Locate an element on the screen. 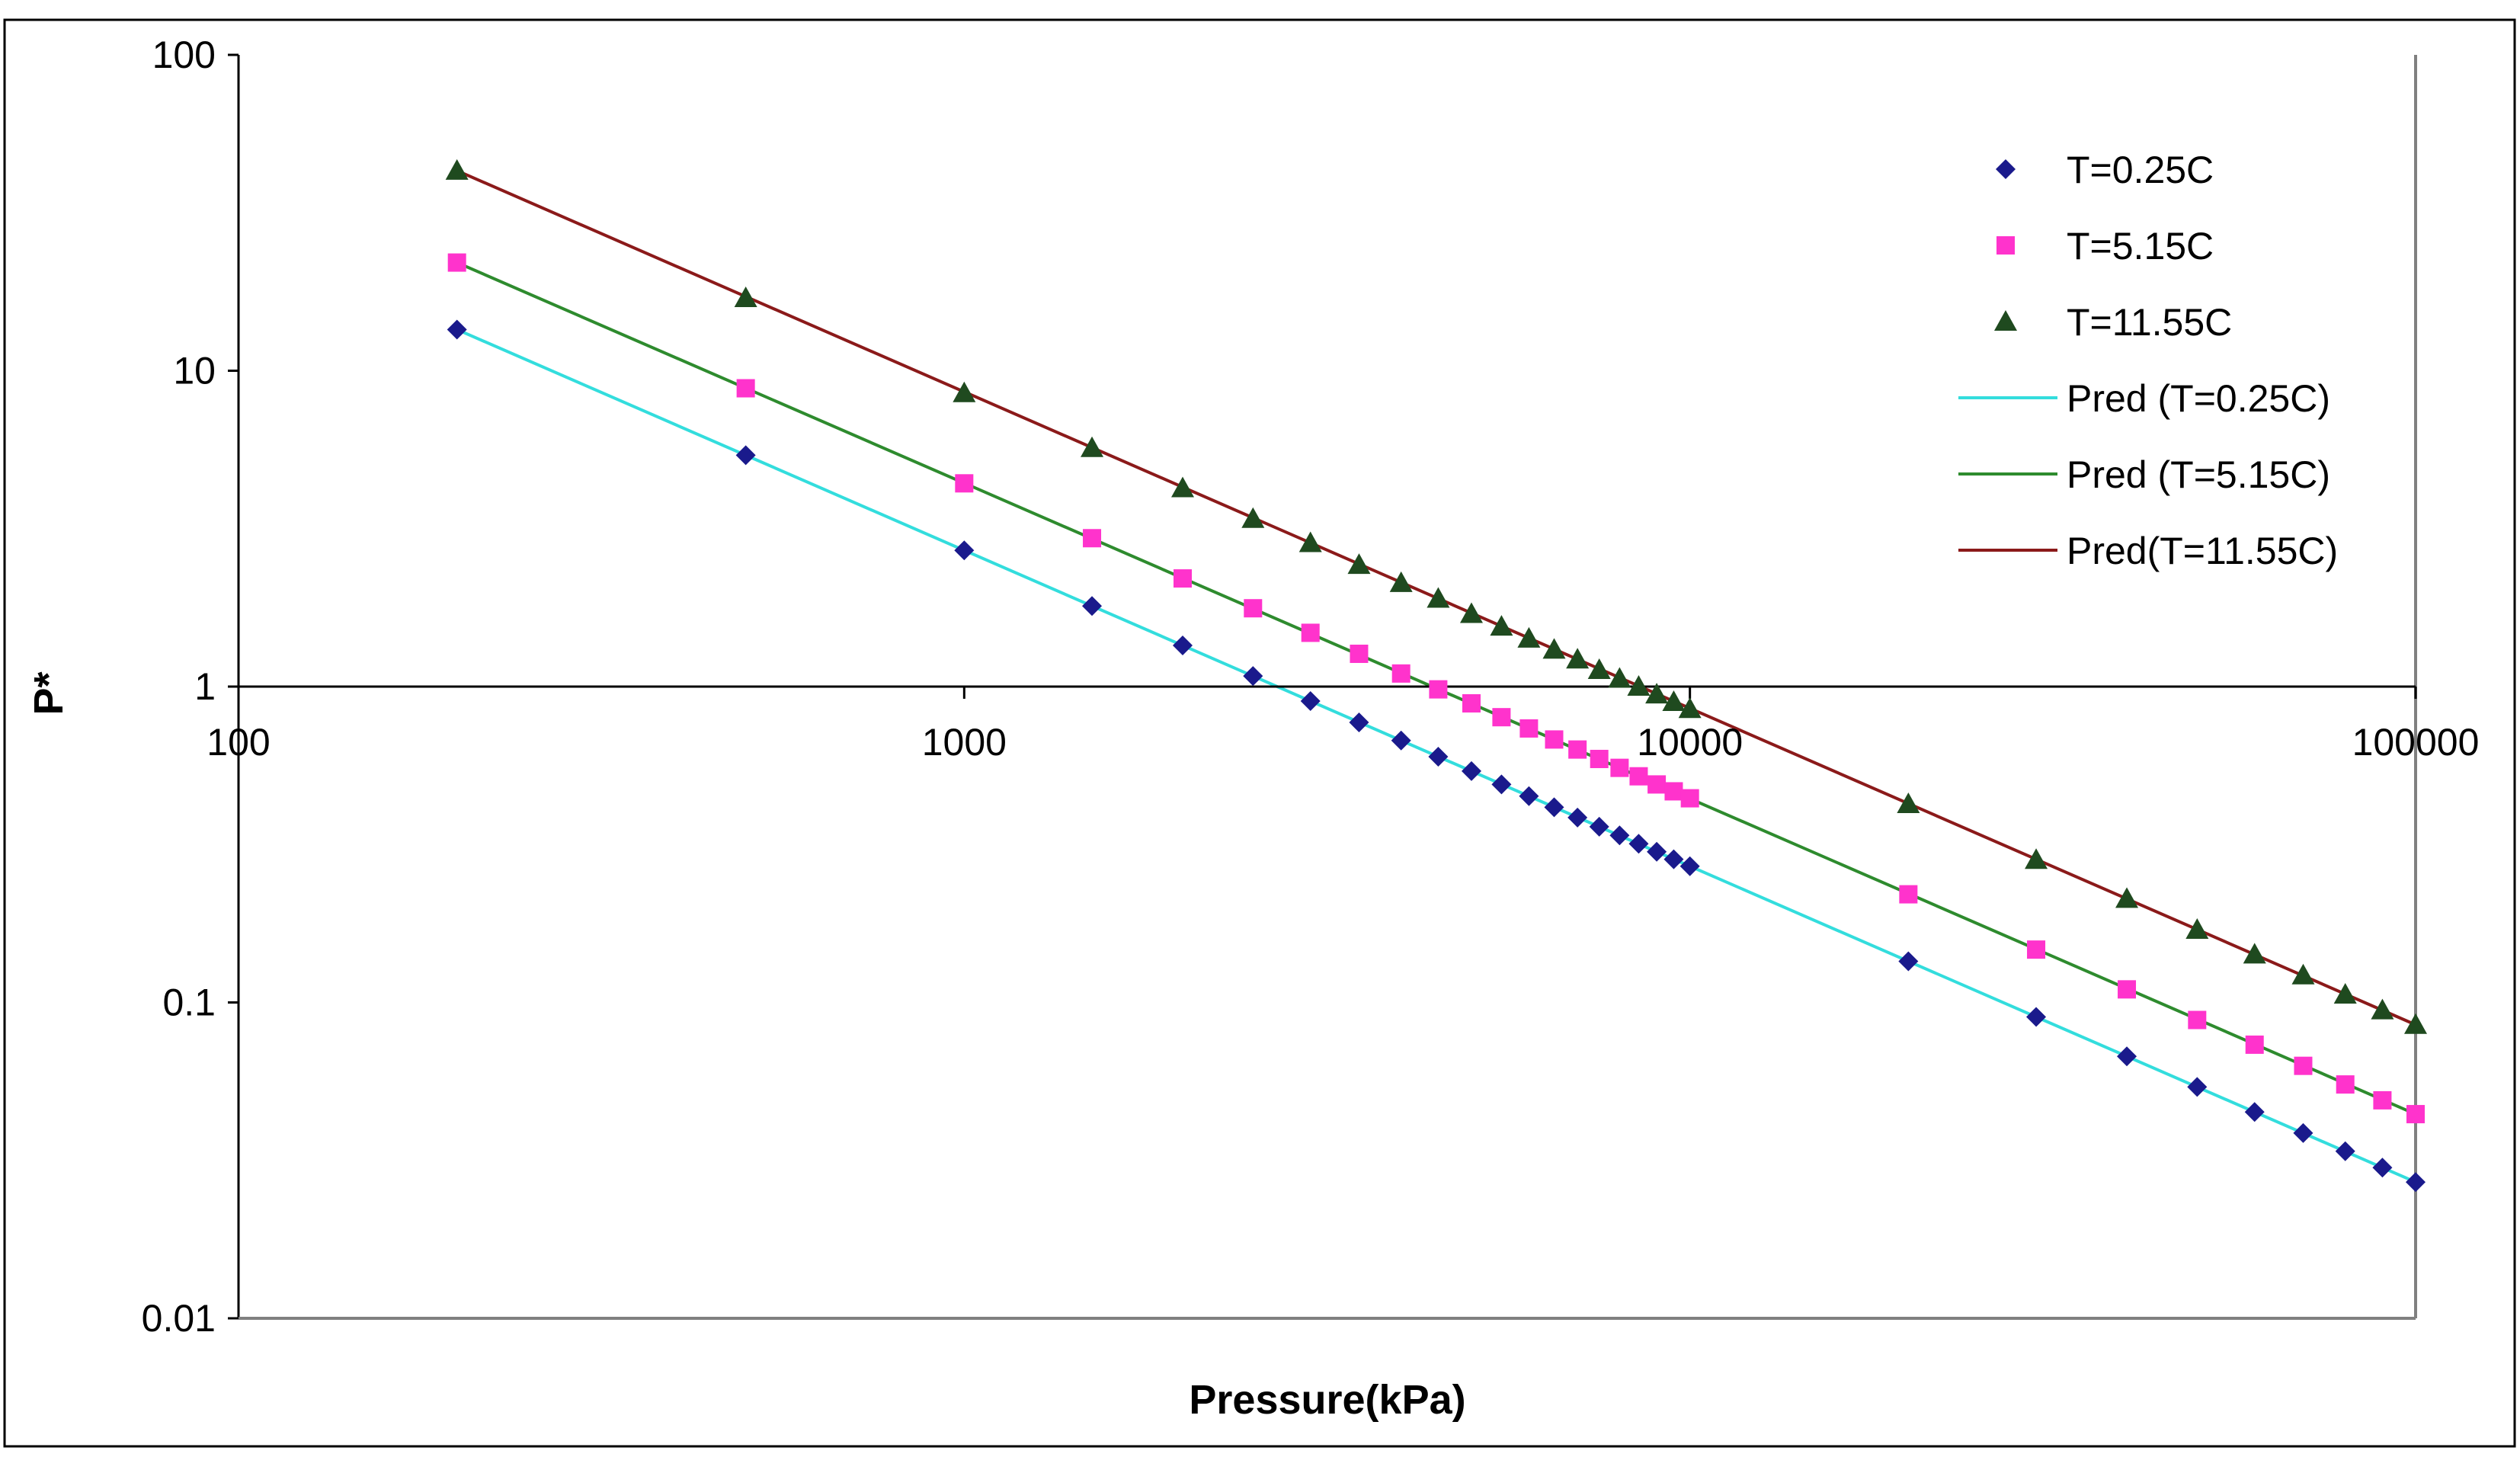 The width and height of the screenshot is (2520, 1457). x-tick-label: 100000 is located at coordinates (2416, 742).